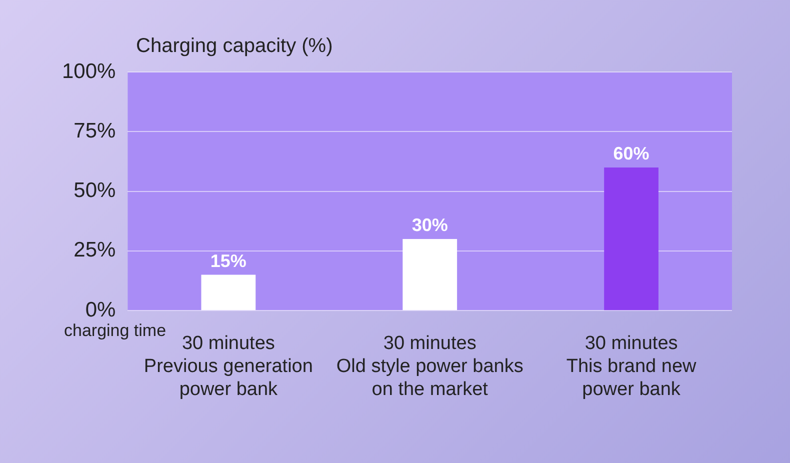 Image resolution: width=790 pixels, height=463 pixels. Describe the element at coordinates (89, 71) in the screenshot. I see `y-tick-label: 100%` at that location.